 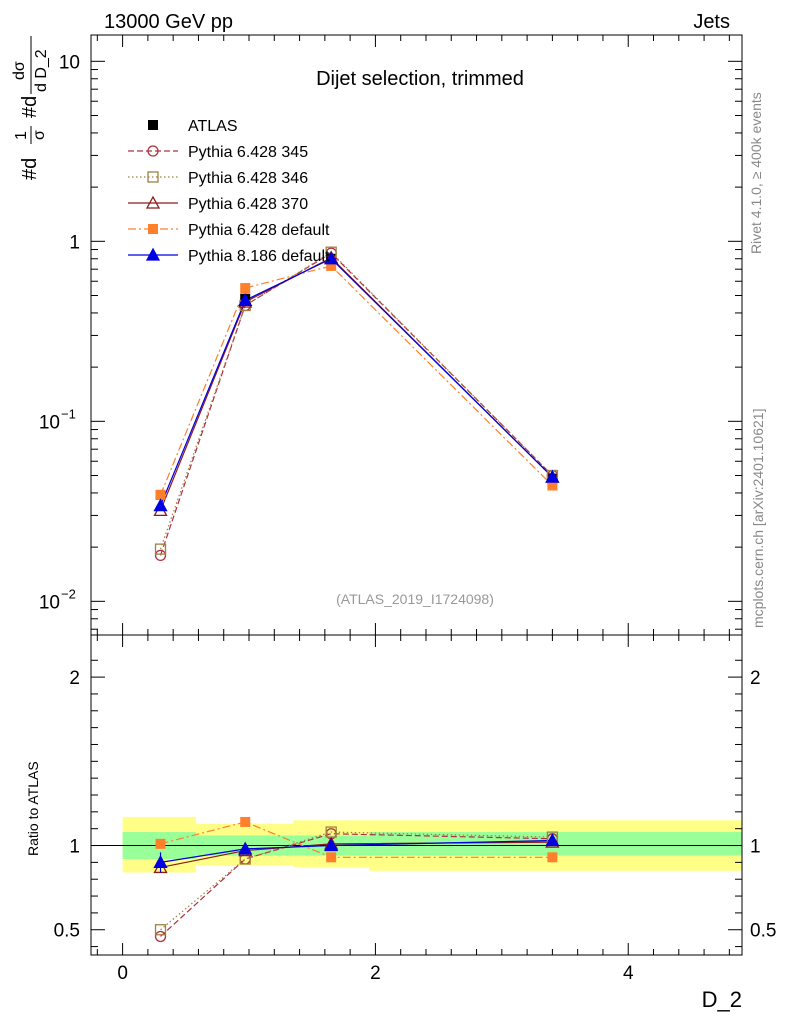 I want to click on x-tick-label: 4, so click(x=628, y=973).